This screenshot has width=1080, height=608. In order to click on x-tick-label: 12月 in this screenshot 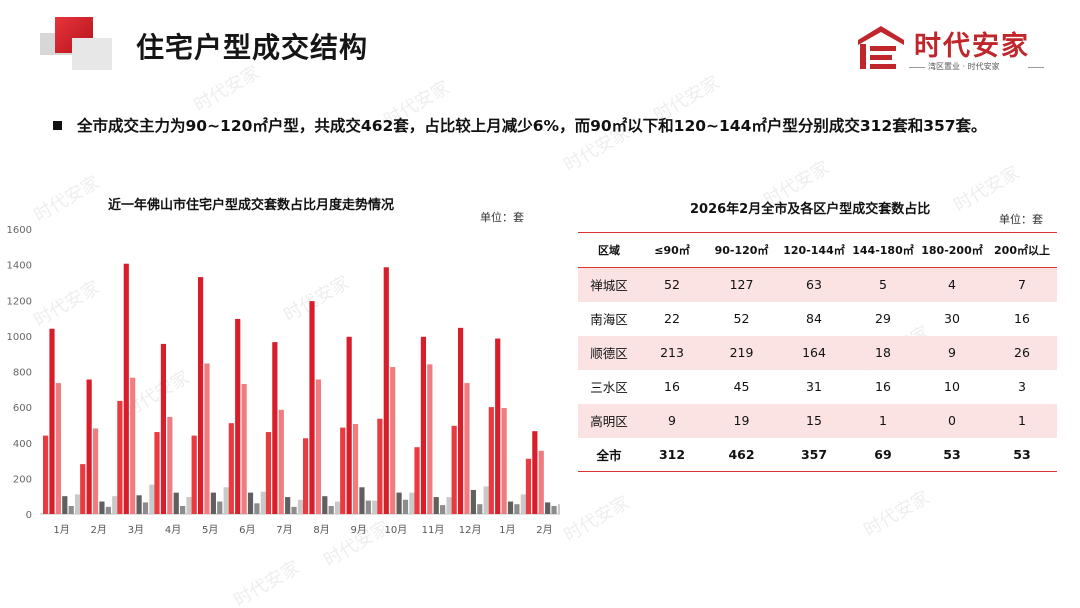, I will do `click(470, 530)`.